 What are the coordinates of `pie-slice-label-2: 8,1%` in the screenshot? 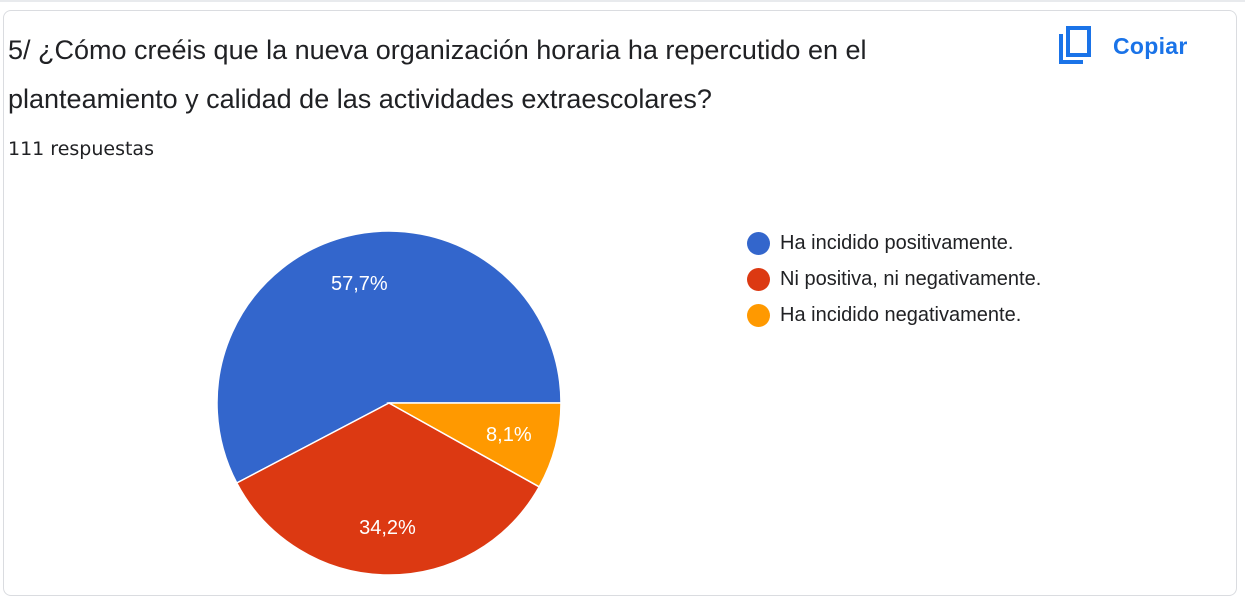 It's located at (509, 435).